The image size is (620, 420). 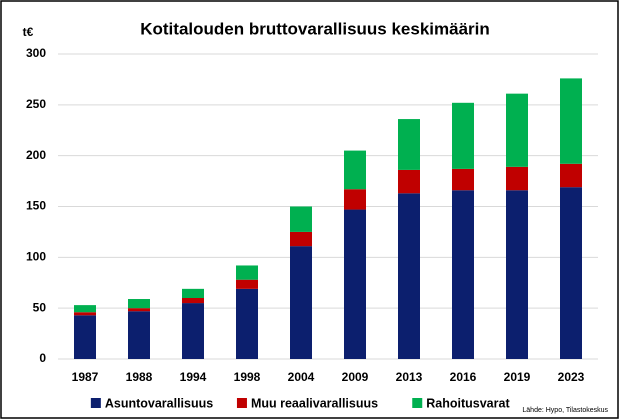 I want to click on x-tick-label: 1987, so click(x=85, y=377).